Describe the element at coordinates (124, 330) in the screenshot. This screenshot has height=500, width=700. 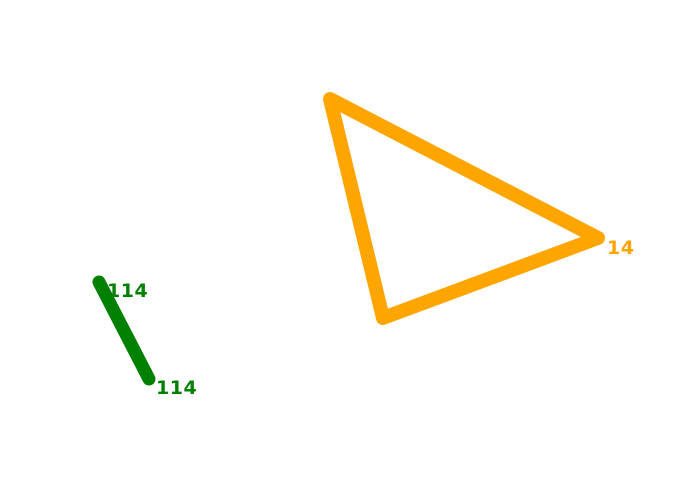
I see `green-segment` at that location.